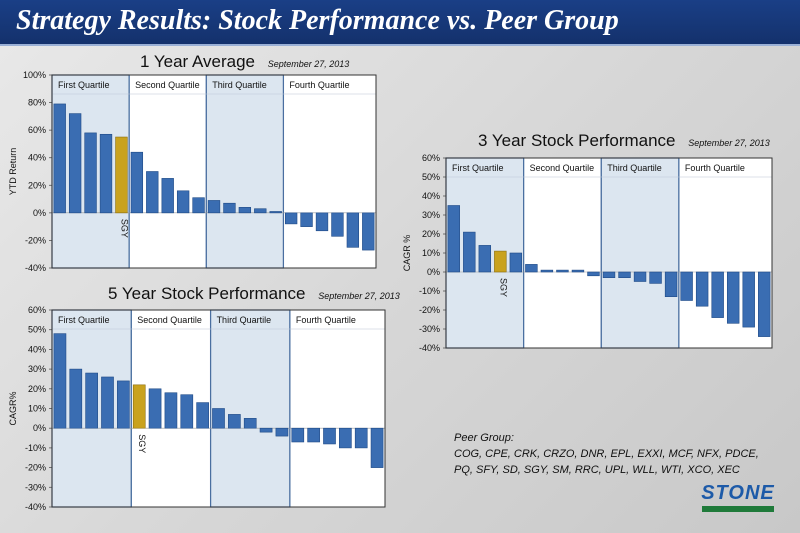  I want to click on logo-bar, so click(738, 509).